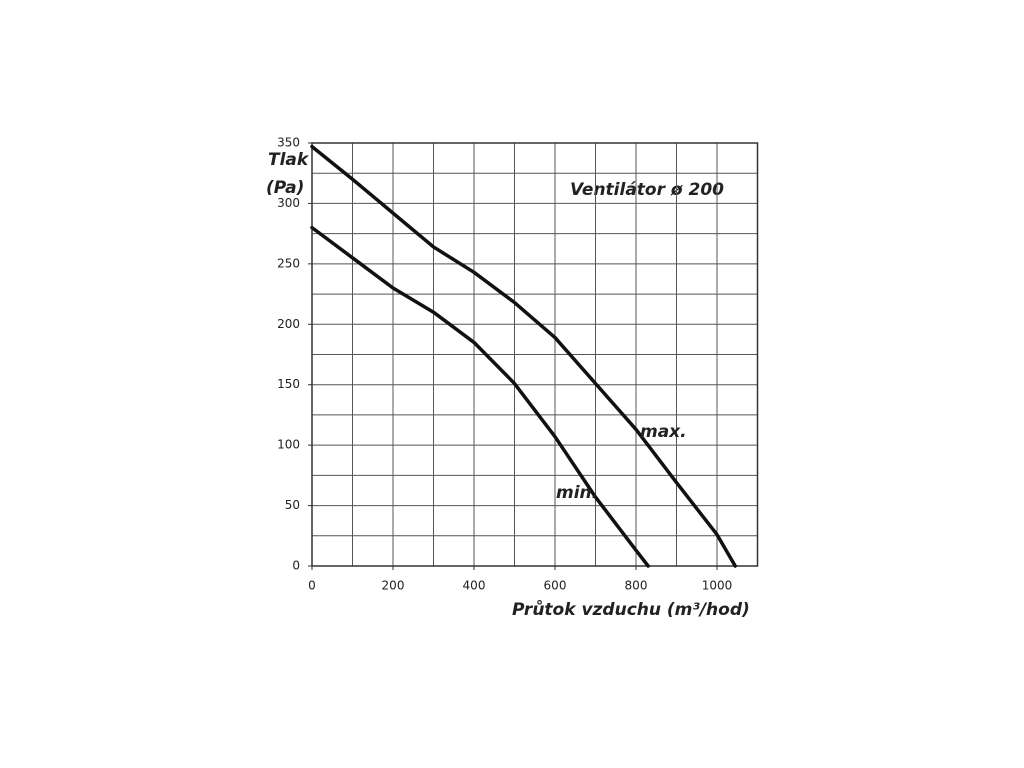 The width and height of the screenshot is (1024, 768). What do you see at coordinates (296, 566) in the screenshot?
I see `y-tick-label: 0` at bounding box center [296, 566].